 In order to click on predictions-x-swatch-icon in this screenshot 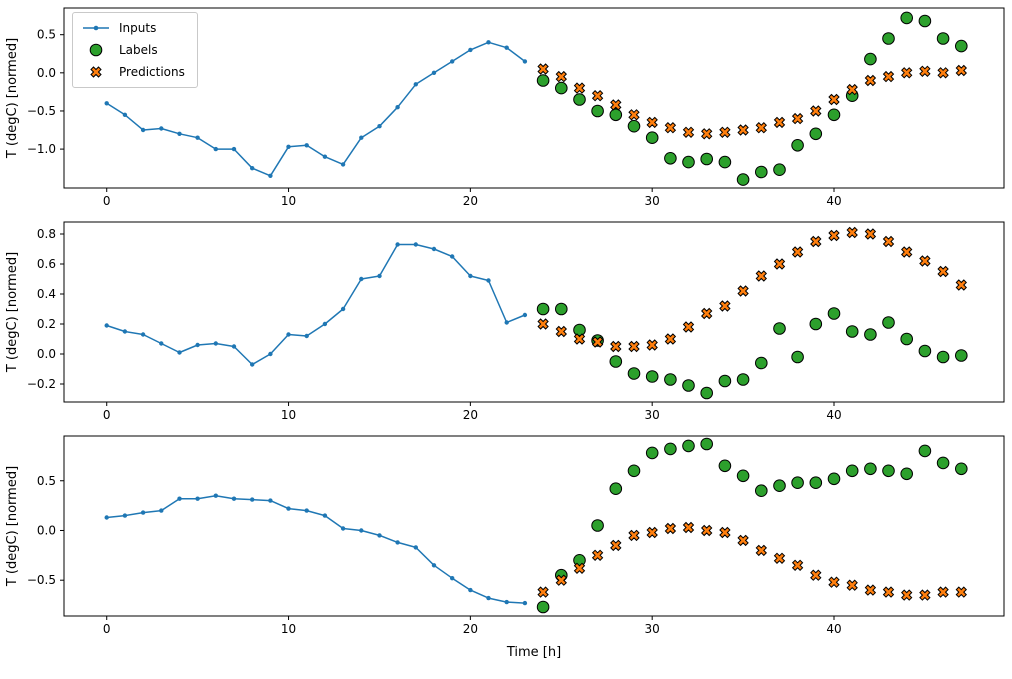, I will do `click(96, 72)`.